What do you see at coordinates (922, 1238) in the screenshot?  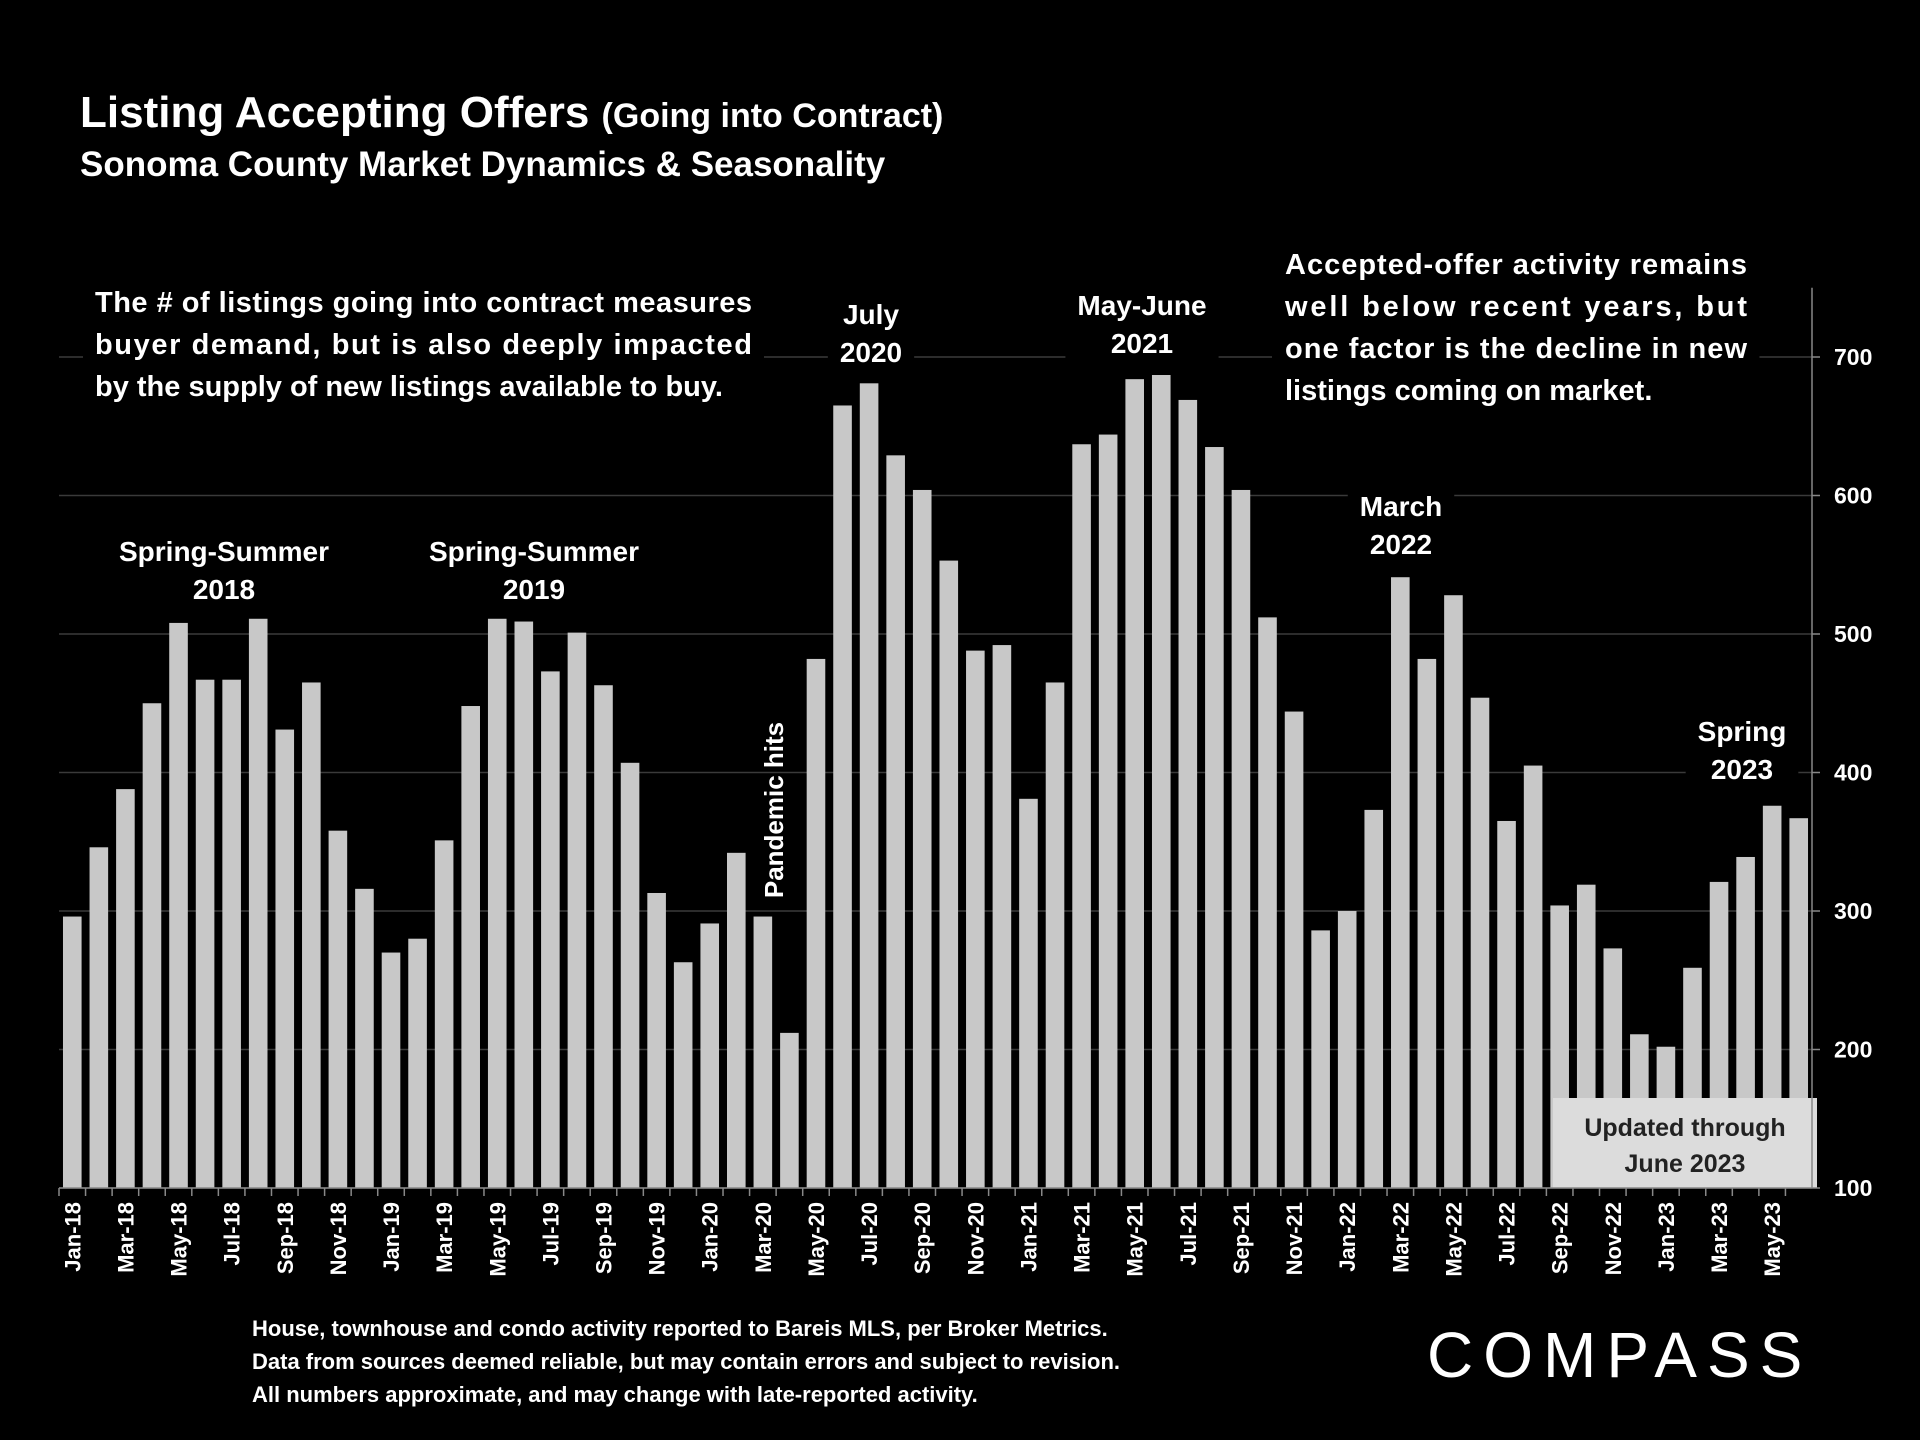 I see `x-tick-label: Sep-20` at bounding box center [922, 1238].